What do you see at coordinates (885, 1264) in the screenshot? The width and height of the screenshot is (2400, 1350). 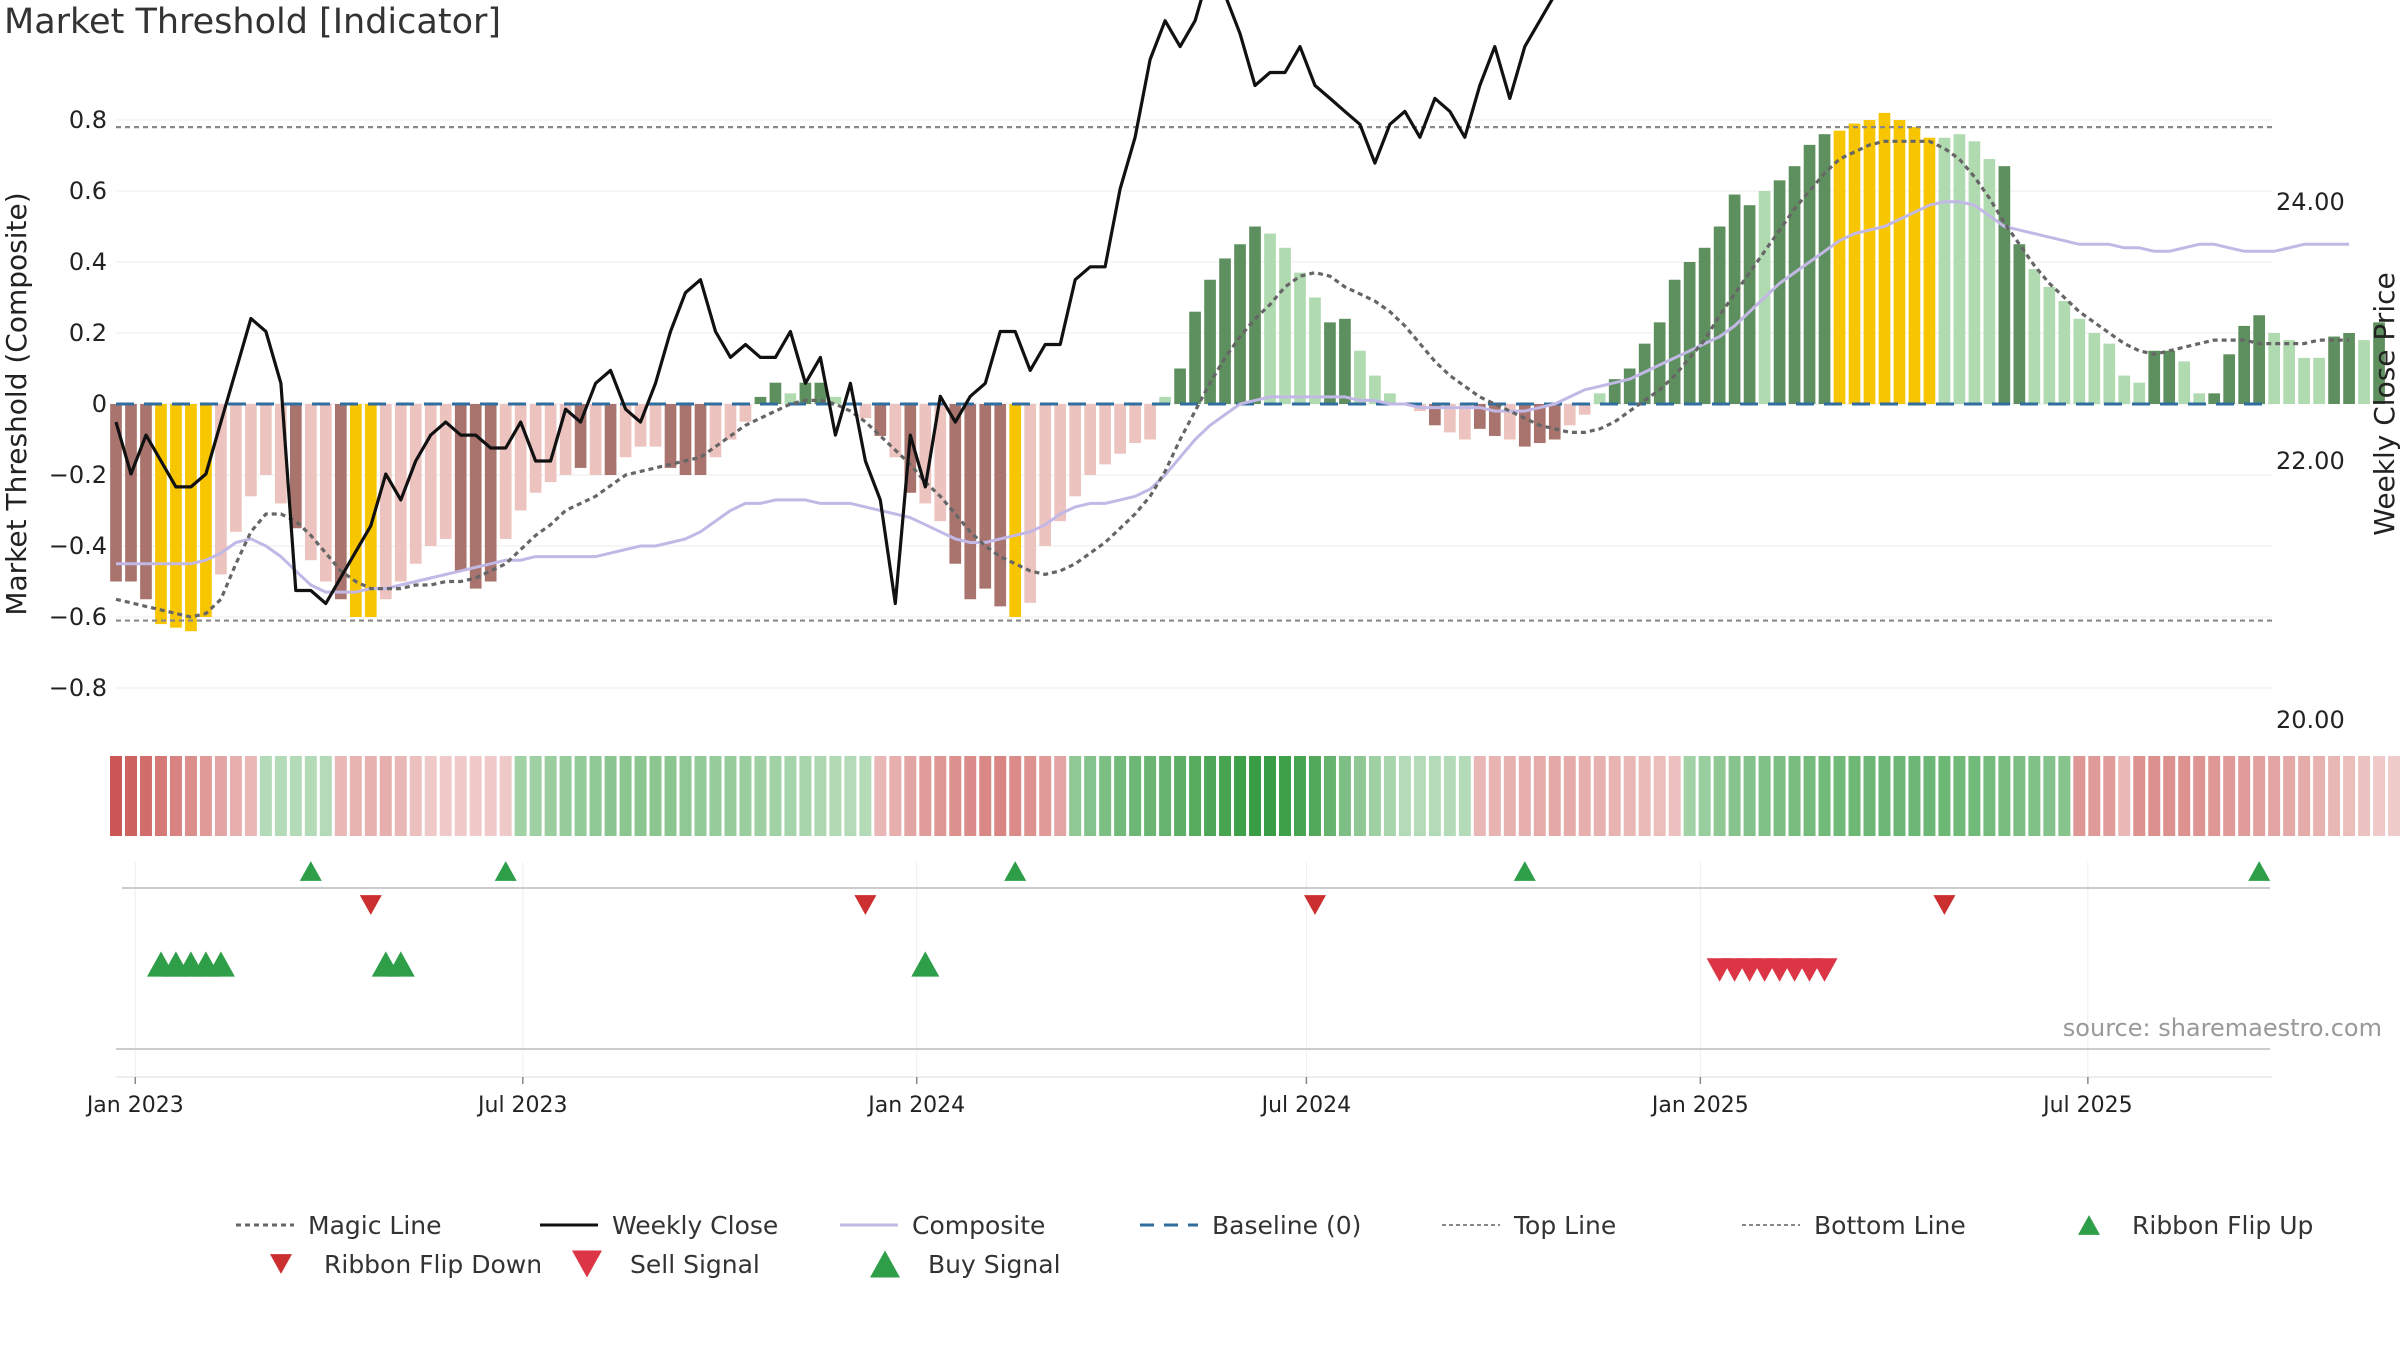 I see `legend-swatch-buy` at bounding box center [885, 1264].